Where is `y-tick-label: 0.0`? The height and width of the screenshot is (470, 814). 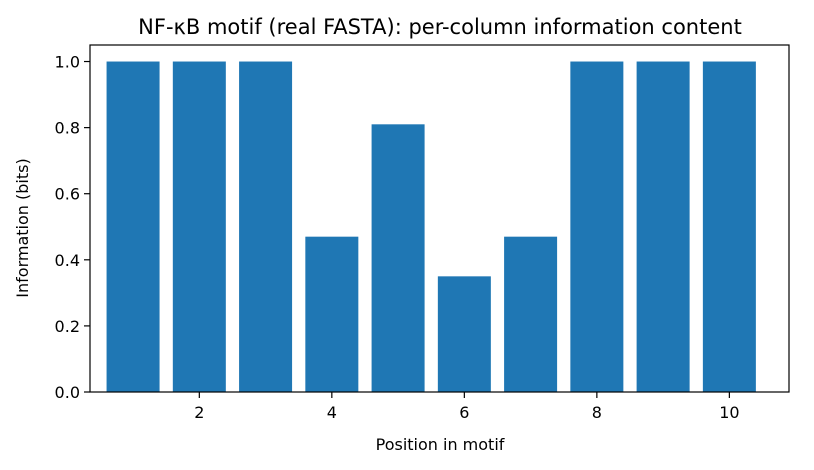 y-tick-label: 0.0 is located at coordinates (67, 392).